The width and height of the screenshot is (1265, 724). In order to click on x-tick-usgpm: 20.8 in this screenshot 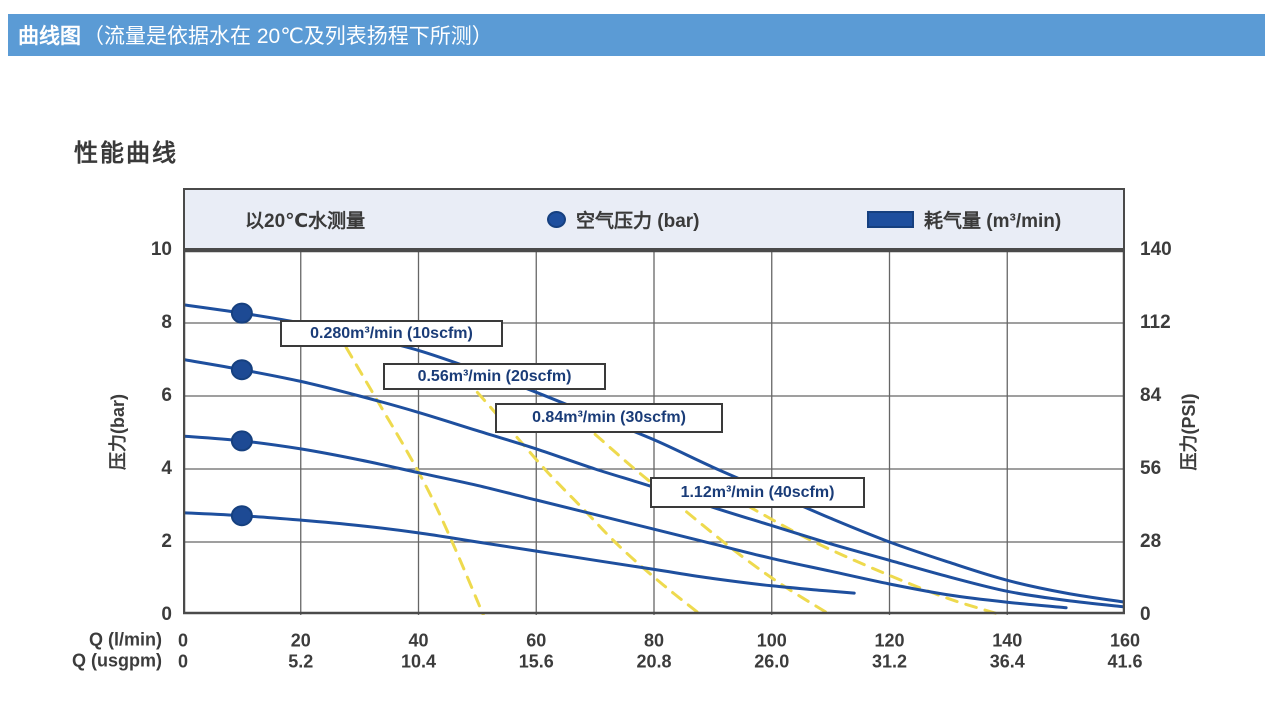, I will do `click(654, 661)`.